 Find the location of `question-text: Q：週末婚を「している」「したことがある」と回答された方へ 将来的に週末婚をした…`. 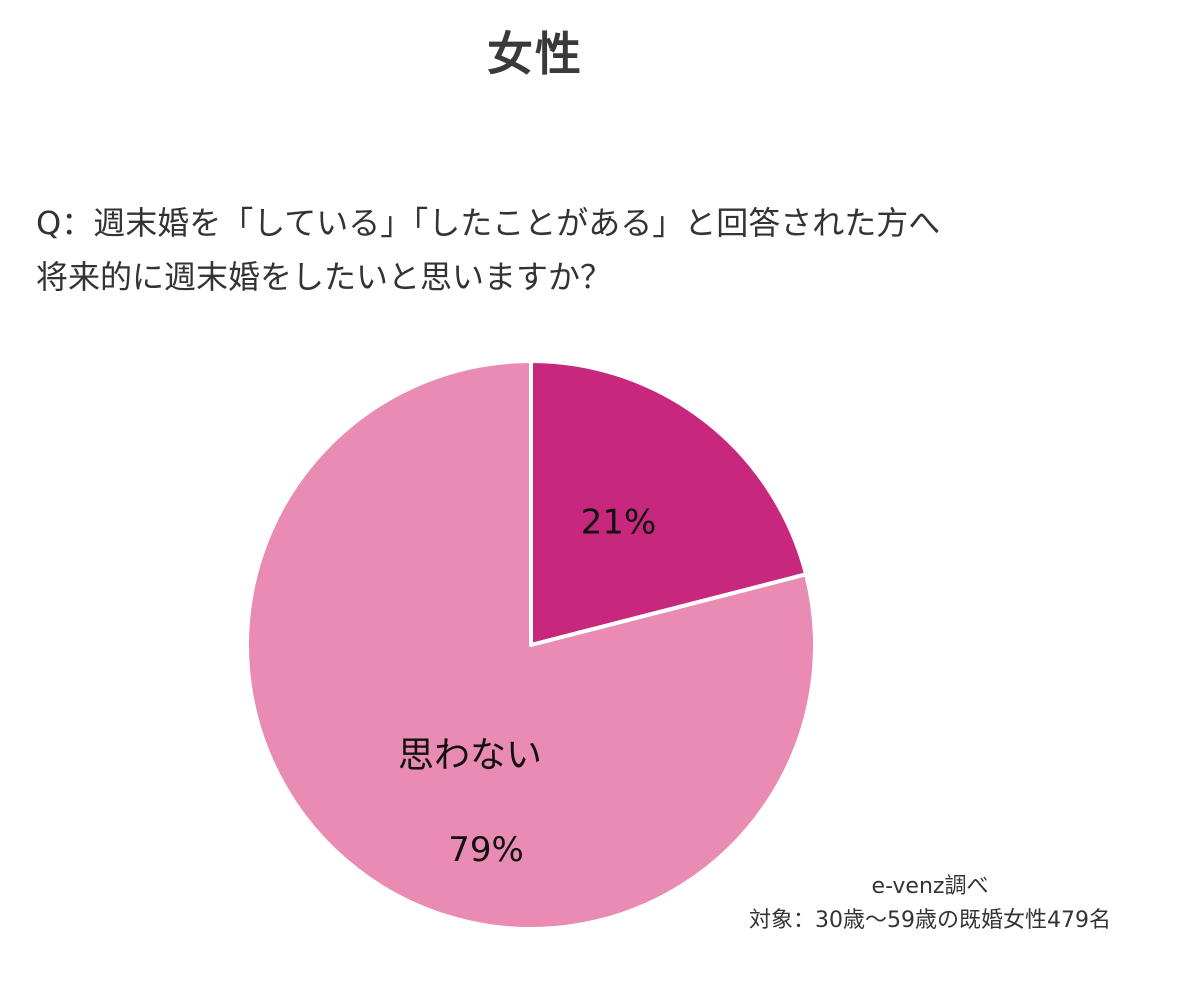

question-text: Q：週末婚を「している」「したことがある」と回答された方へ 将来的に週末婚をした… is located at coordinates (586, 250).